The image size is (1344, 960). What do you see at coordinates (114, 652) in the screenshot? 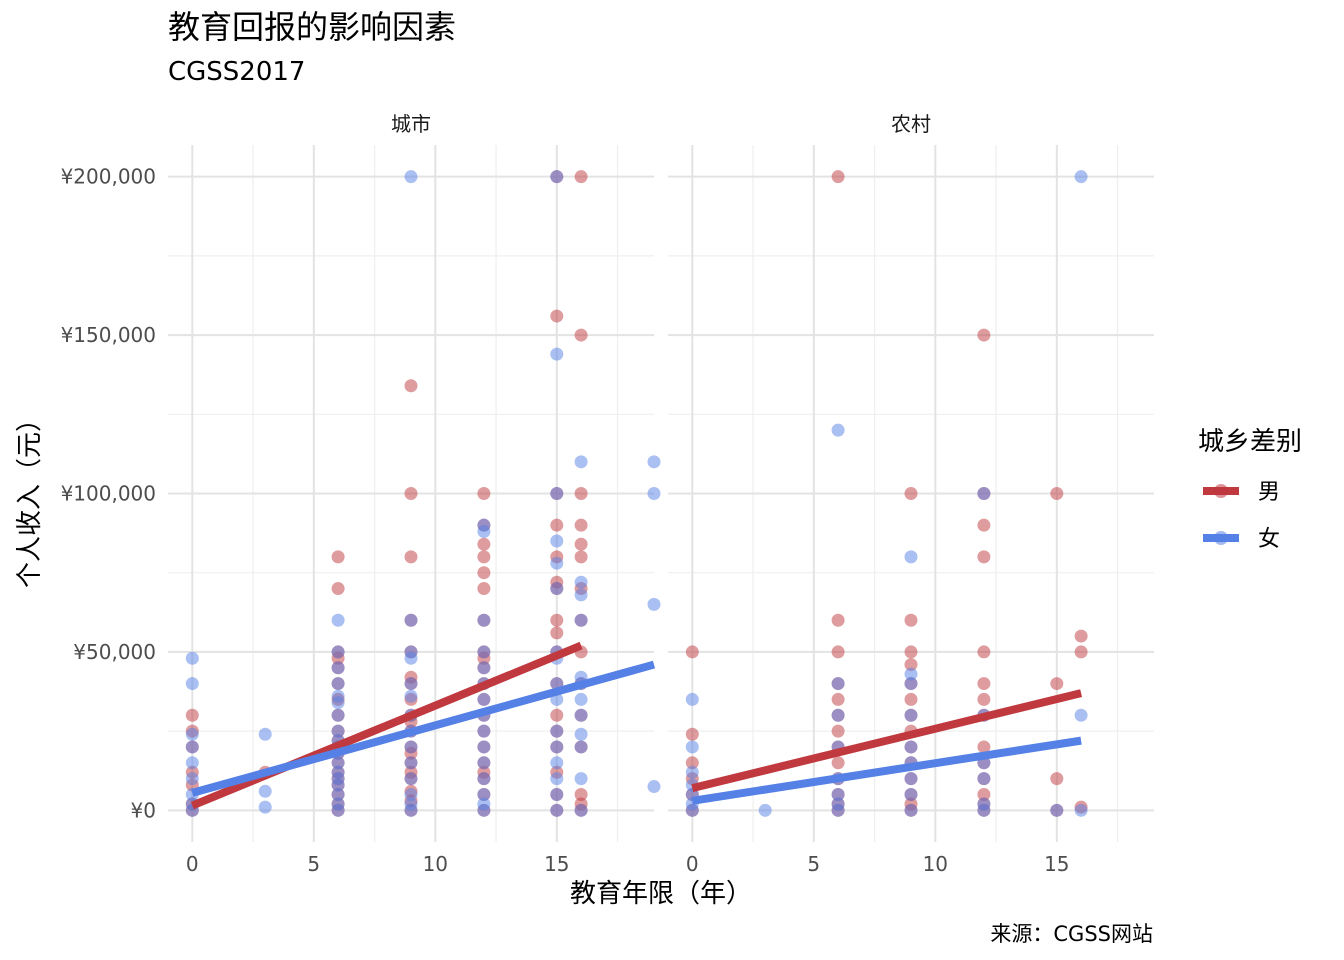
I see `y-tick-label: ¥50,000` at bounding box center [114, 652].